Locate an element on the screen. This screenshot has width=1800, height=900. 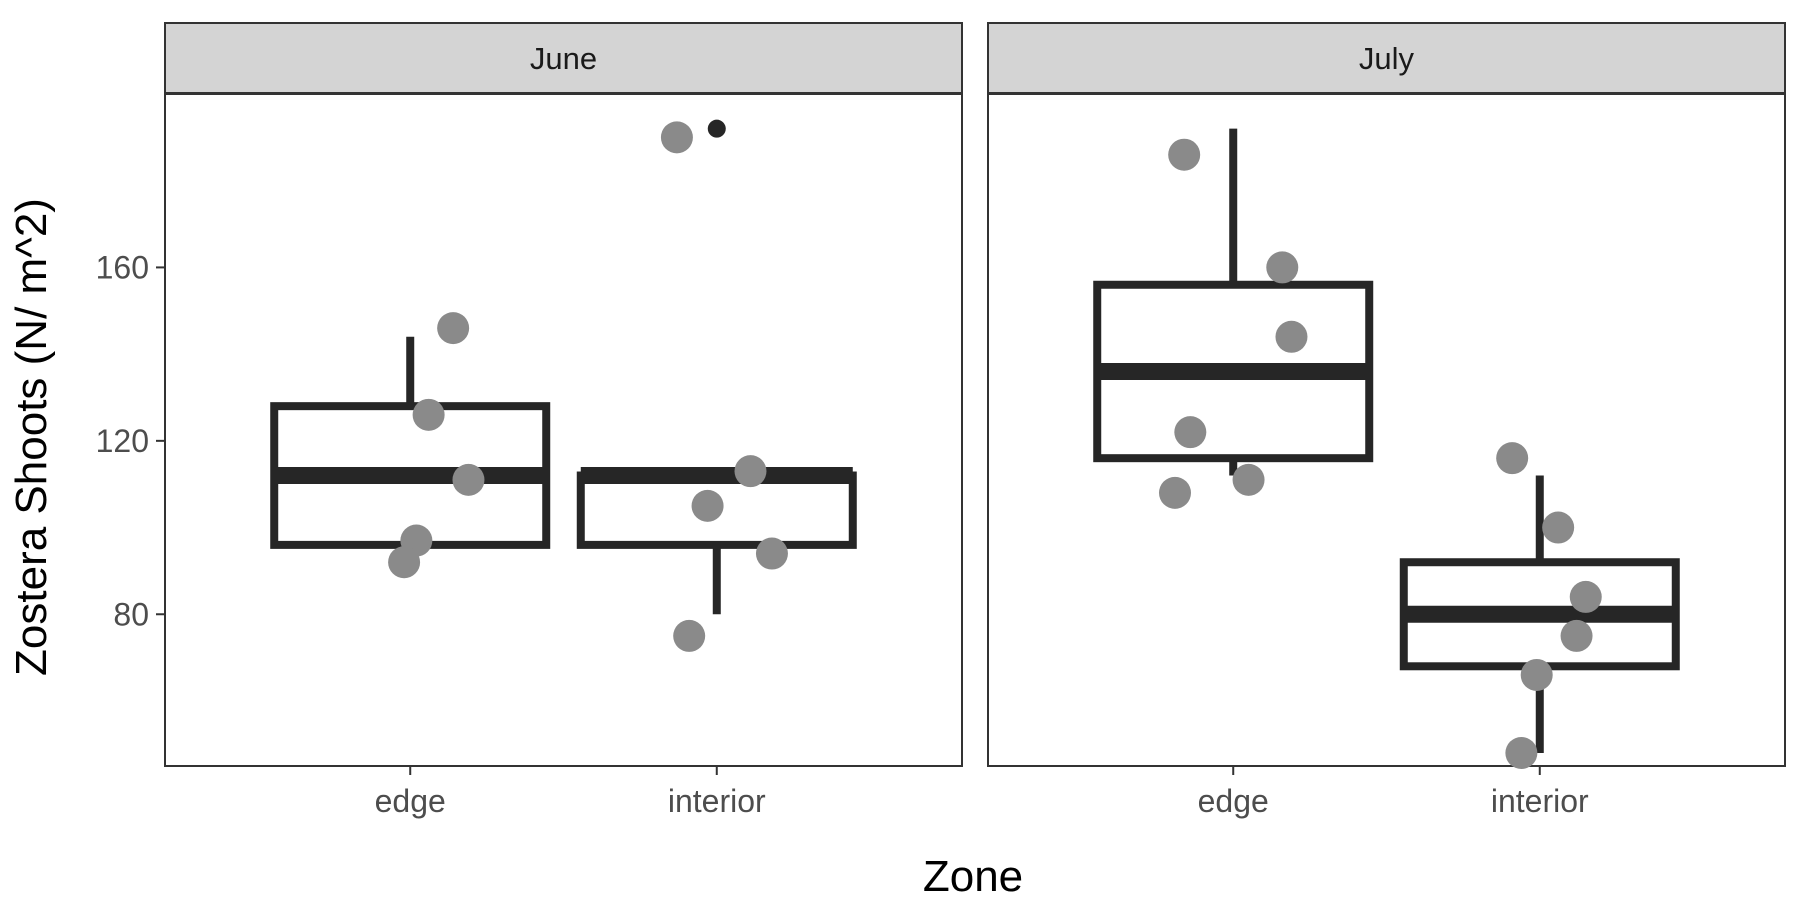
y-axis-title: Zostera Shoots (N/ m^2) is located at coordinates (31, 437).